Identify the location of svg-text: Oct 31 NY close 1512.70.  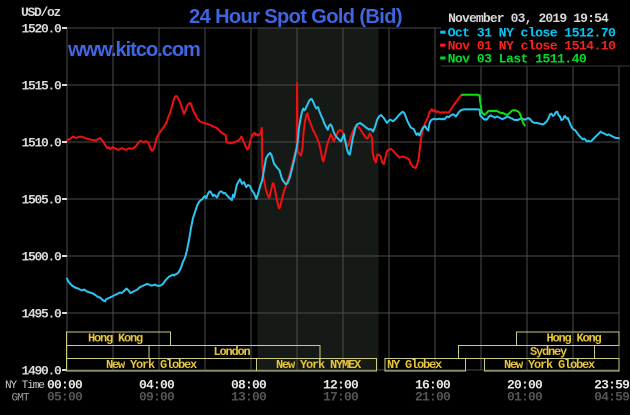
(532, 33).